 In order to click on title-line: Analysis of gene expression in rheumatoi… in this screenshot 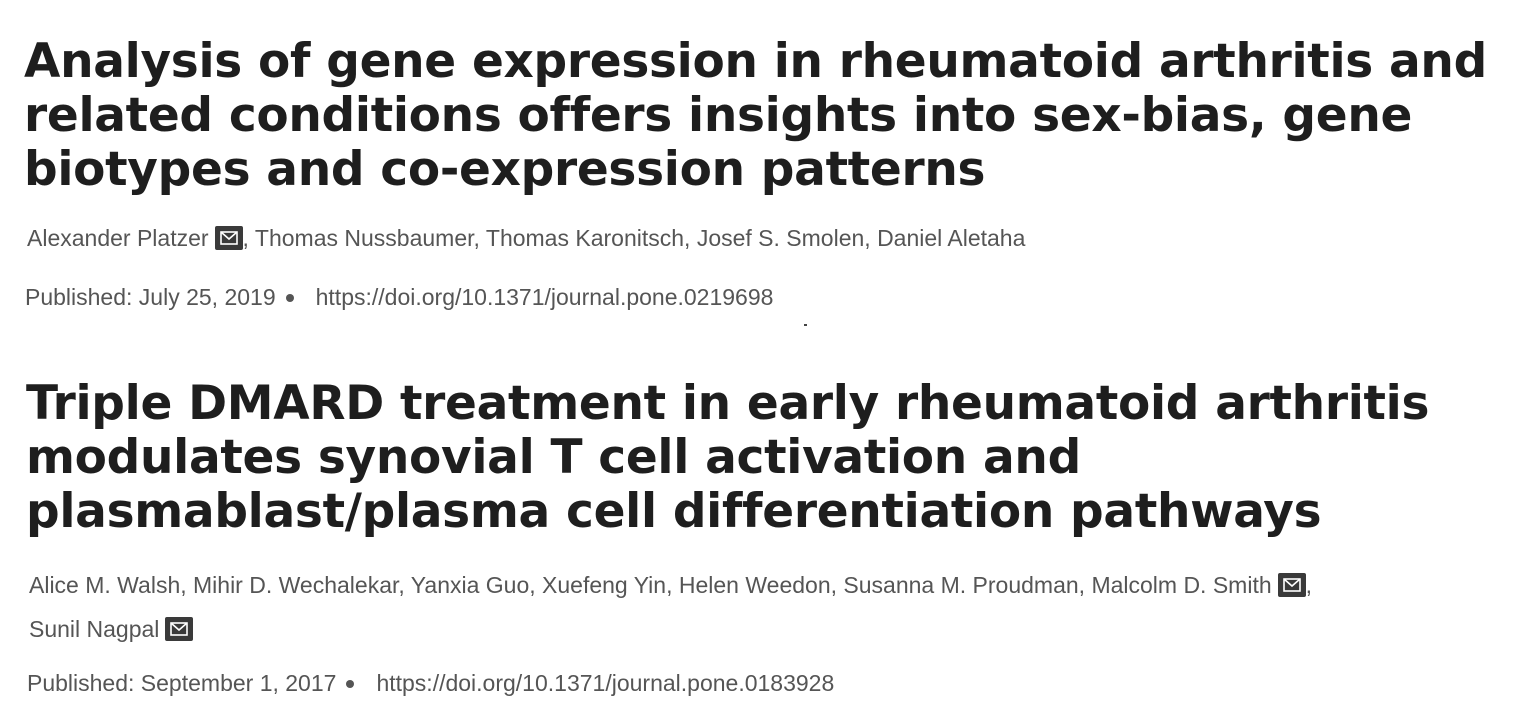, I will do `click(755, 61)`.